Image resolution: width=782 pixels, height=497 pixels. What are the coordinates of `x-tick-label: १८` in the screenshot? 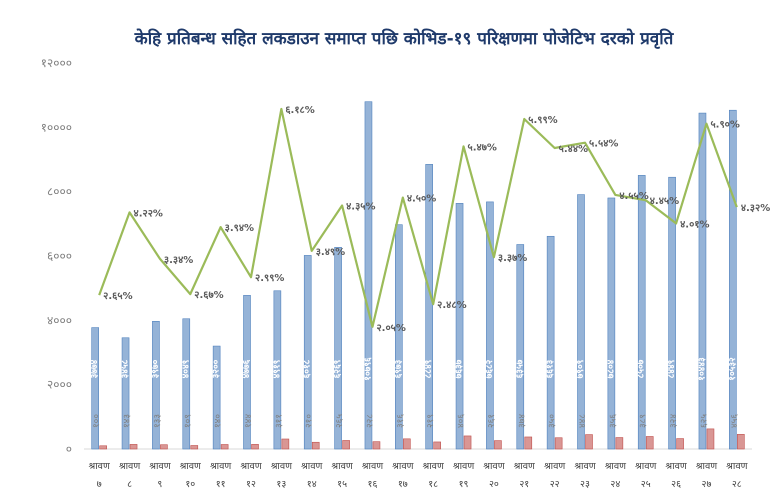 It's located at (433, 484).